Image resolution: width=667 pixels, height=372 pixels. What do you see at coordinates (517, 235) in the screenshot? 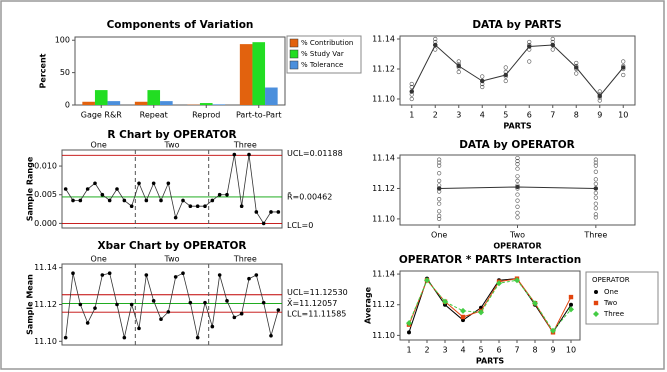
I see `x-tick-label: Two` at bounding box center [517, 235].